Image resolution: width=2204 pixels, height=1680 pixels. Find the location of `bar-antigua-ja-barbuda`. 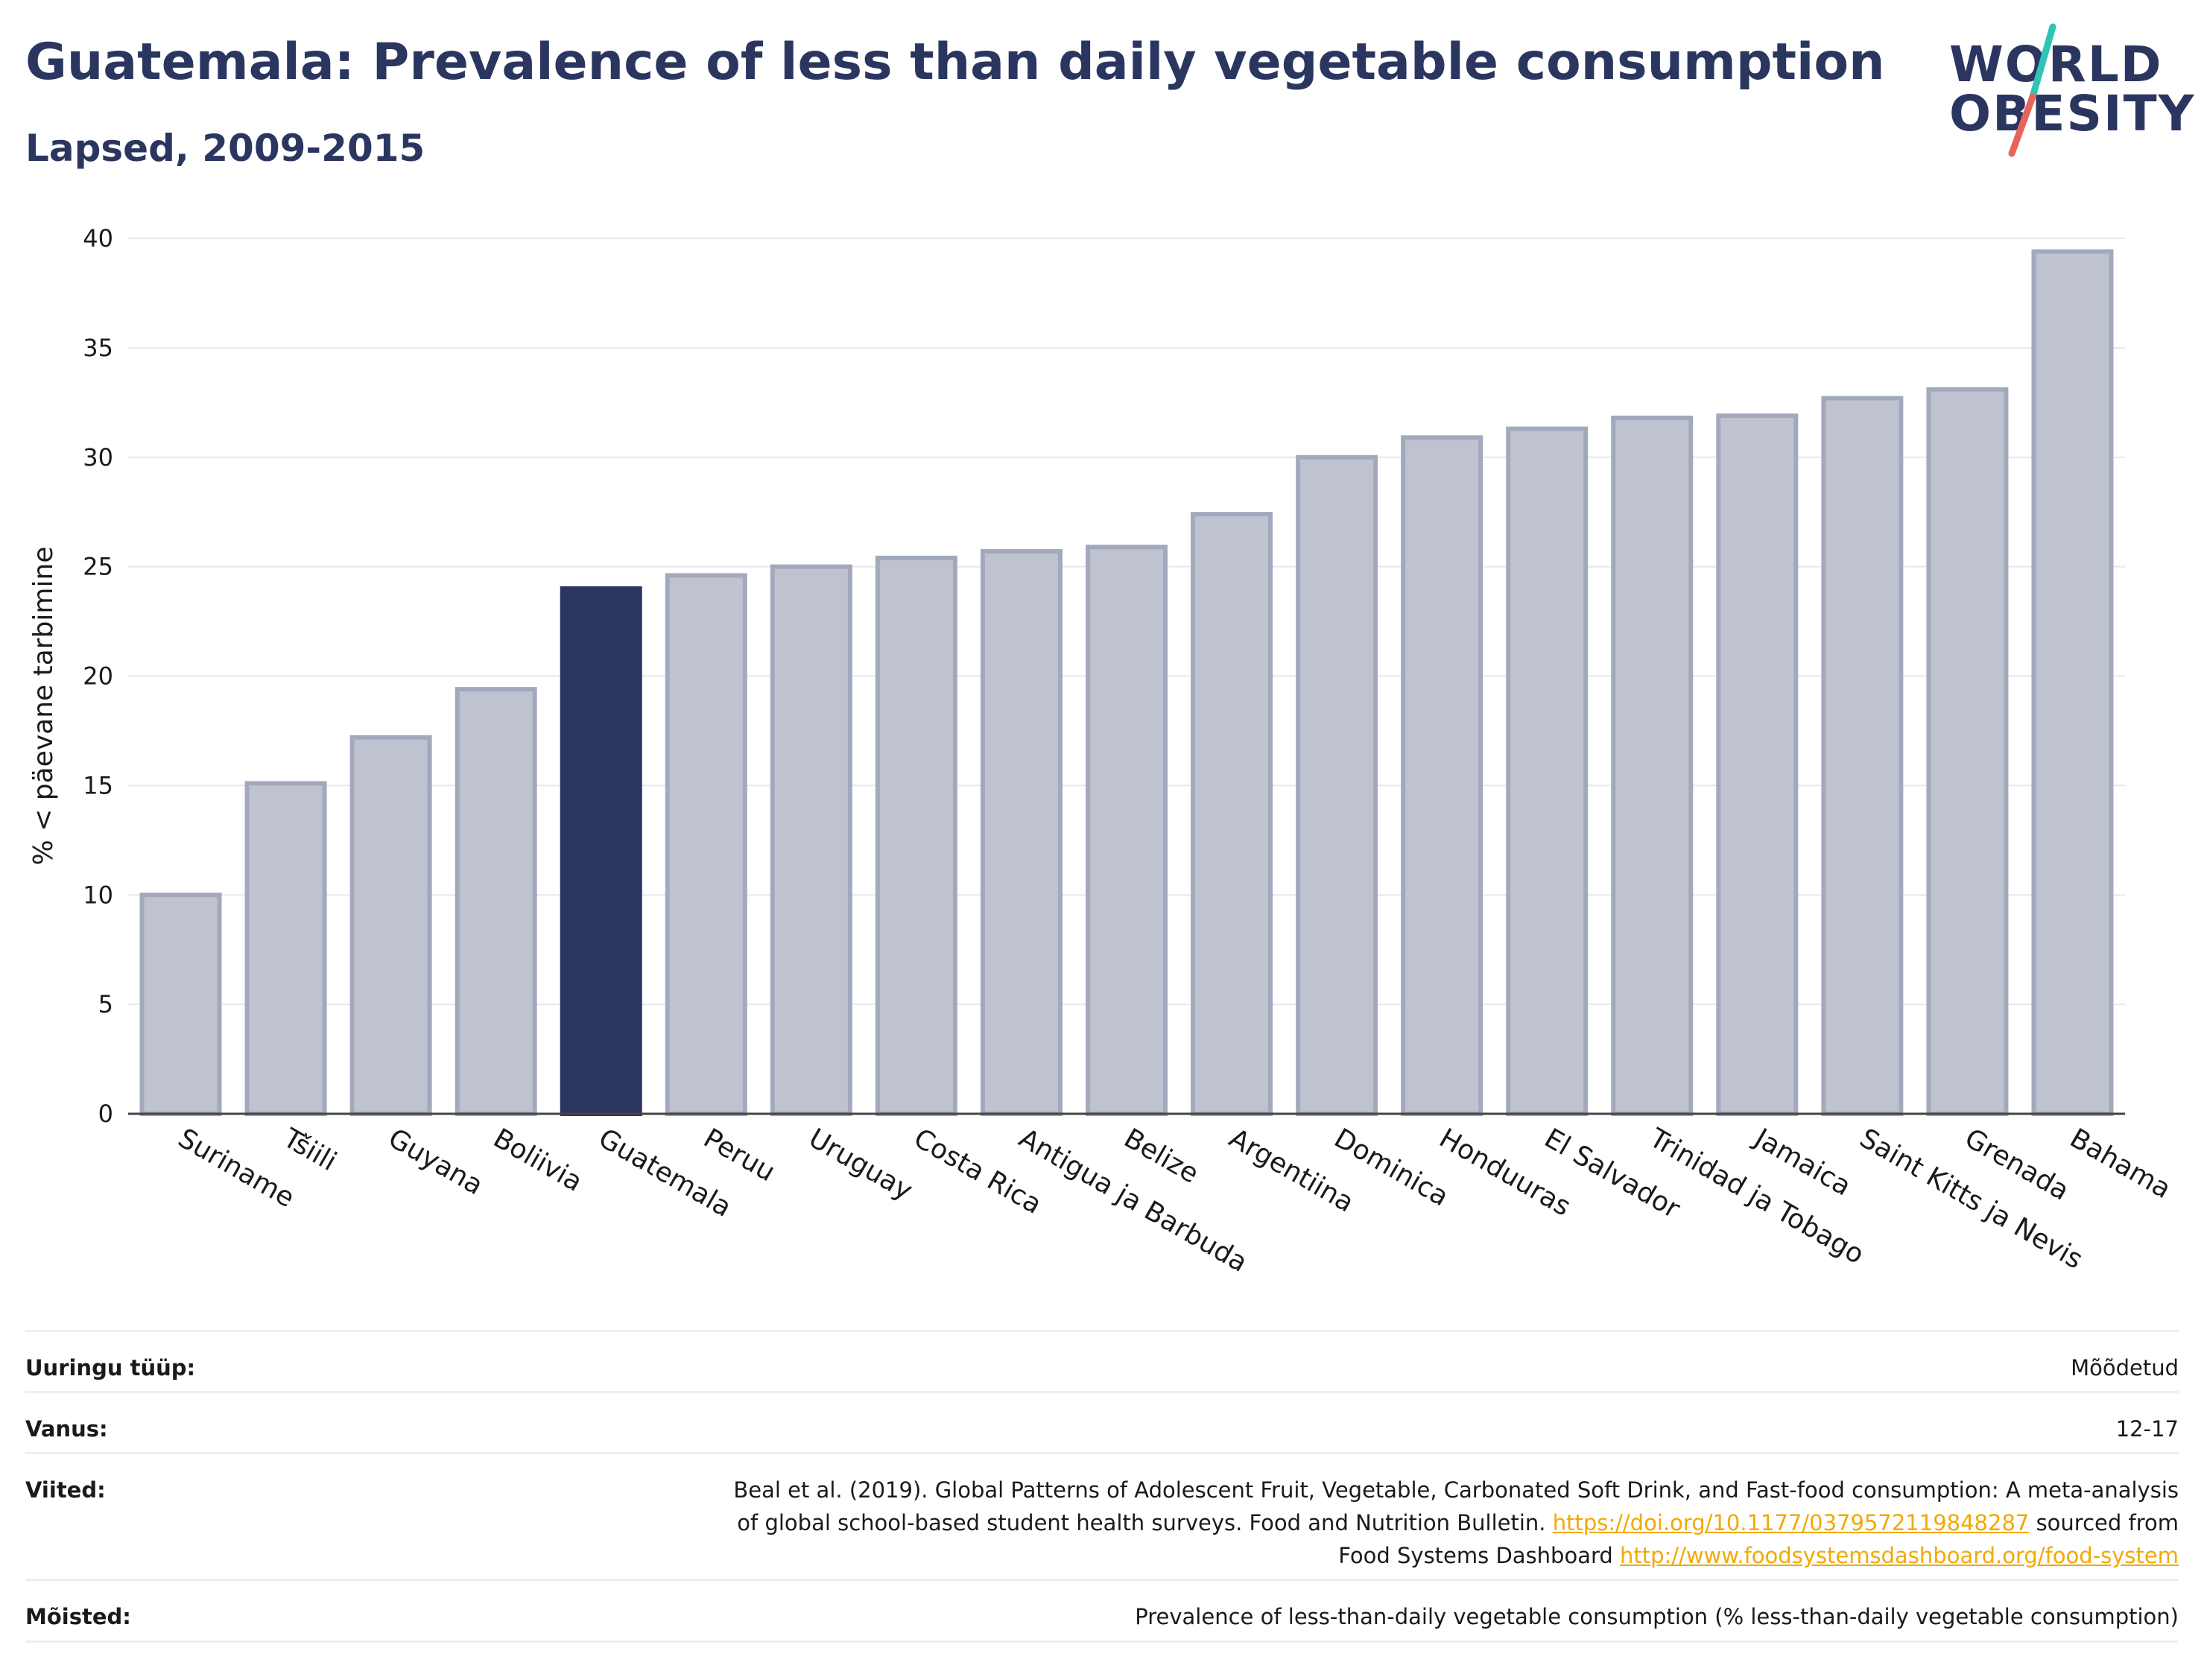

bar-antigua-ja-barbuda is located at coordinates (1021, 832).